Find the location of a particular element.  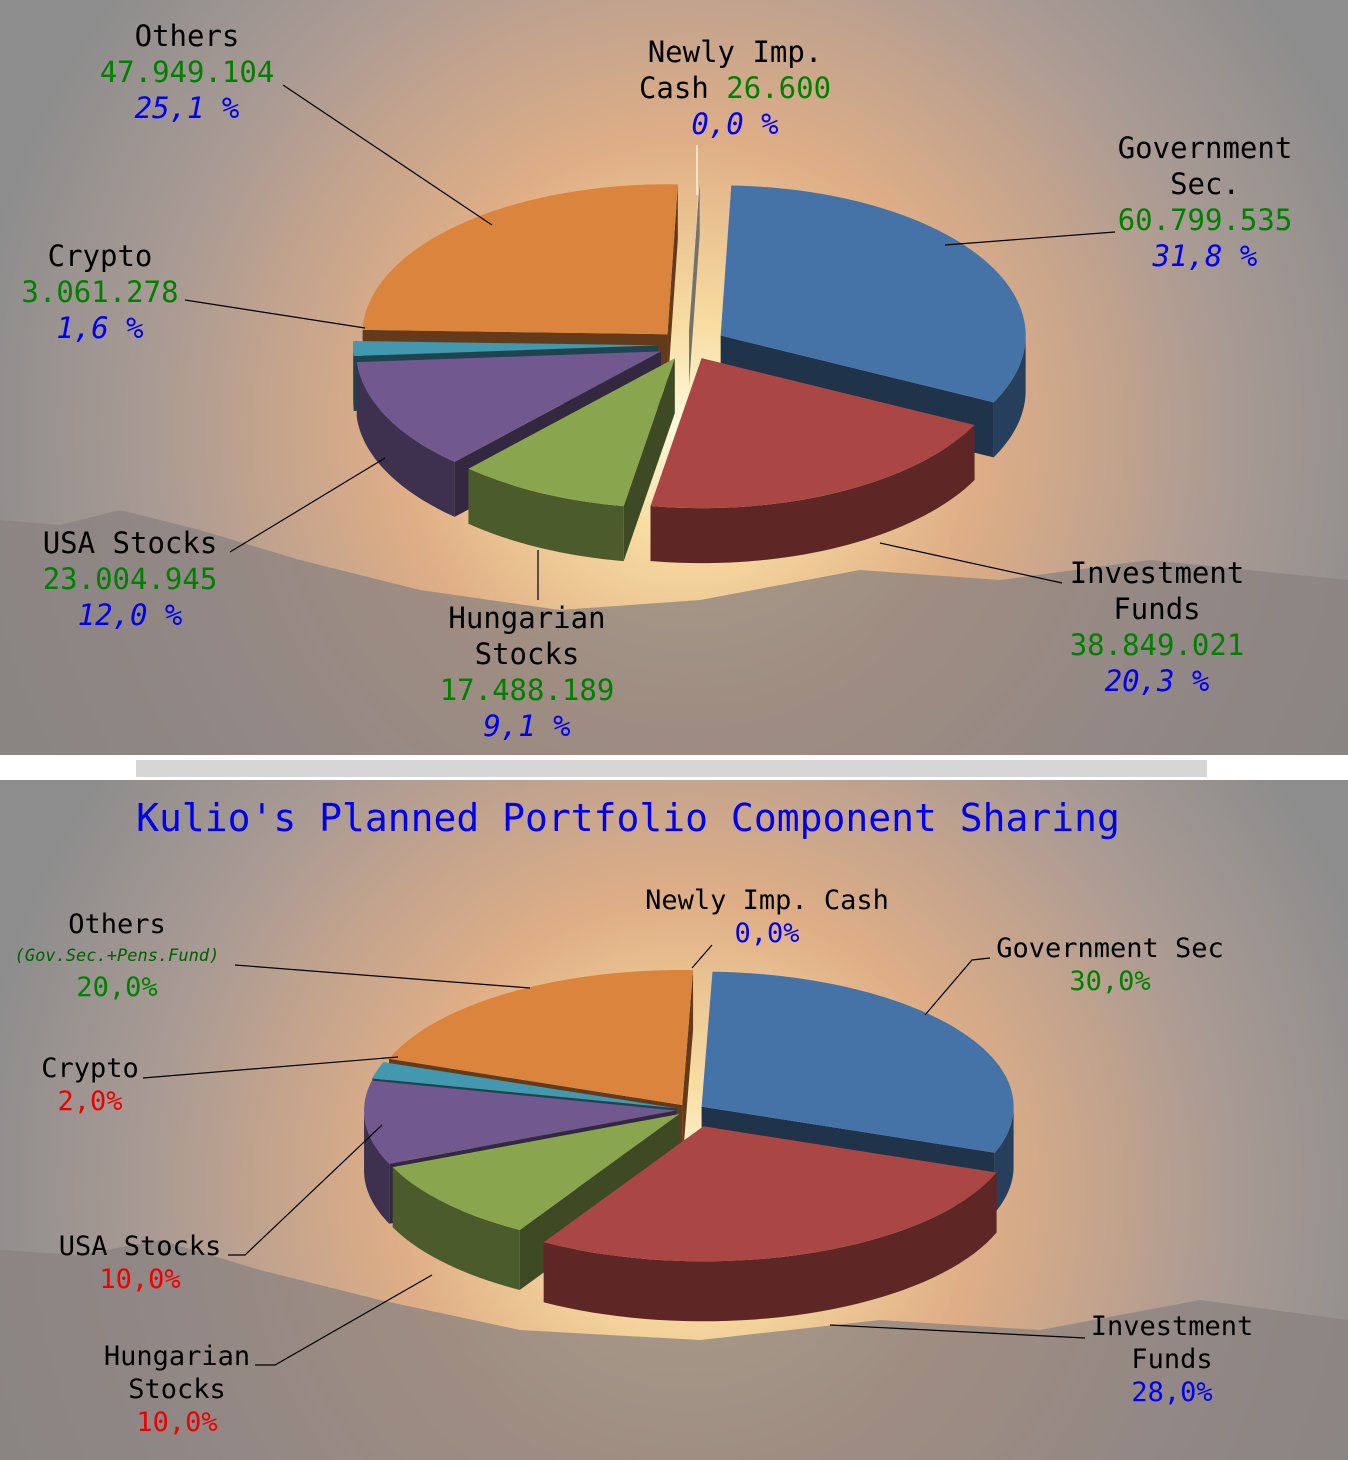

sublabel: (Gov.Sec.+Pens.Fund) is located at coordinates (117, 956).